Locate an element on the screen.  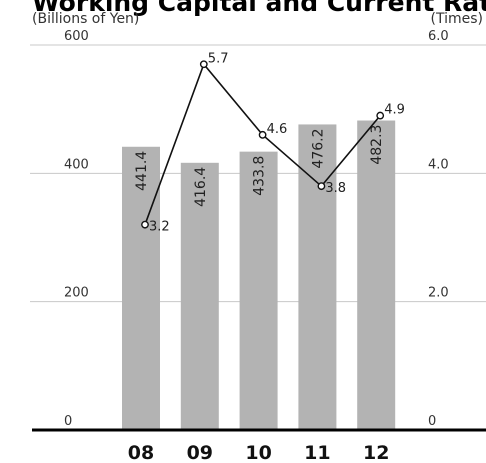
category-label: 12 is located at coordinates (376, 452).